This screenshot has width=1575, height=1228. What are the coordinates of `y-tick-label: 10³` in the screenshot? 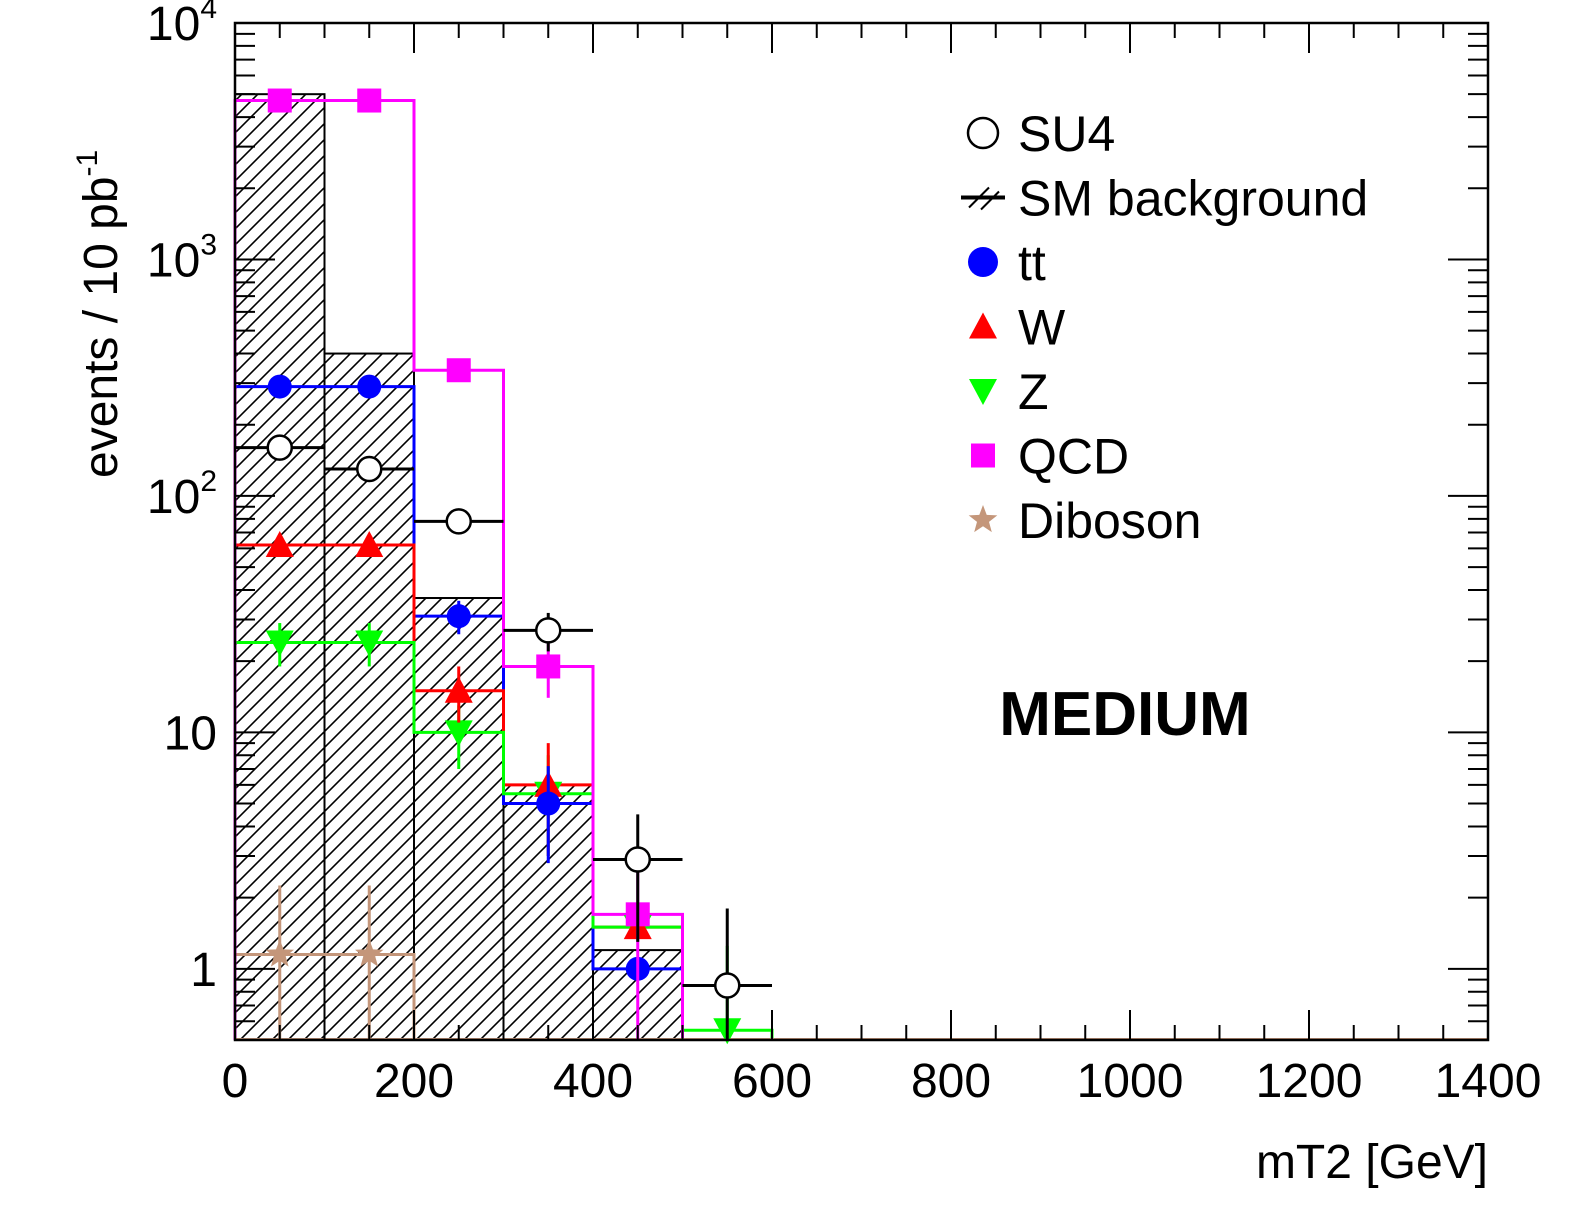 It's located at (182, 257).